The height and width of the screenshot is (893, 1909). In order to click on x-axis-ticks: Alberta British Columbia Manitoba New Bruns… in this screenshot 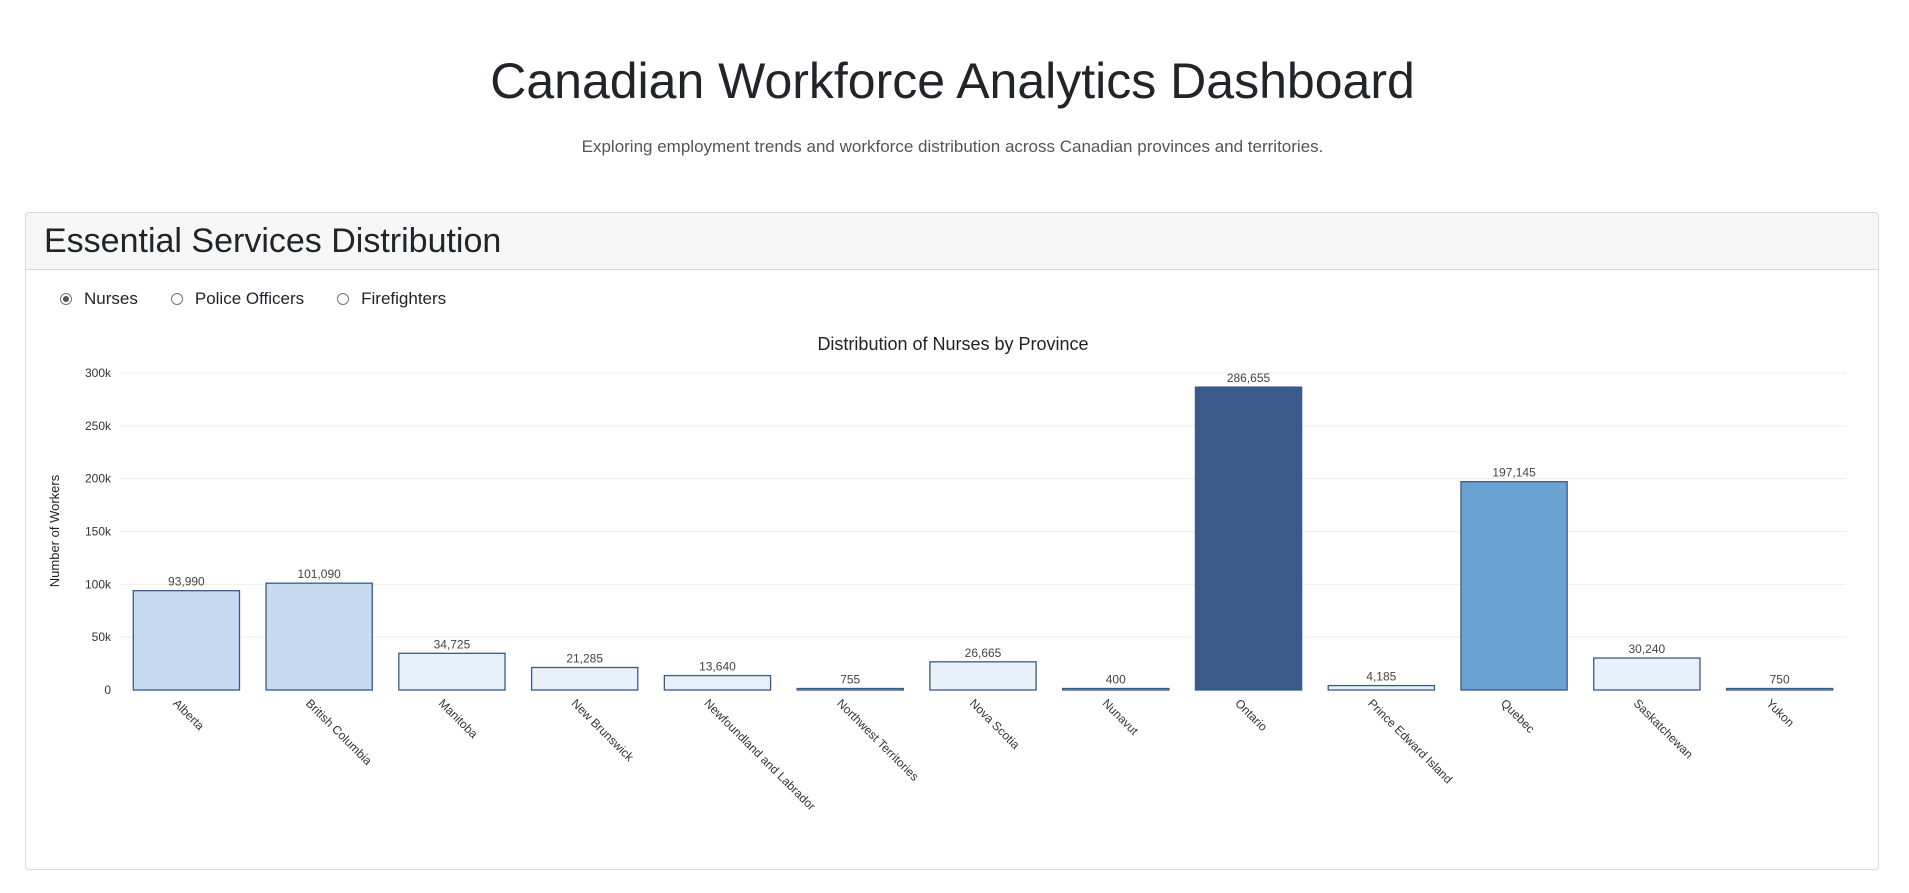, I will do `click(983, 754)`.